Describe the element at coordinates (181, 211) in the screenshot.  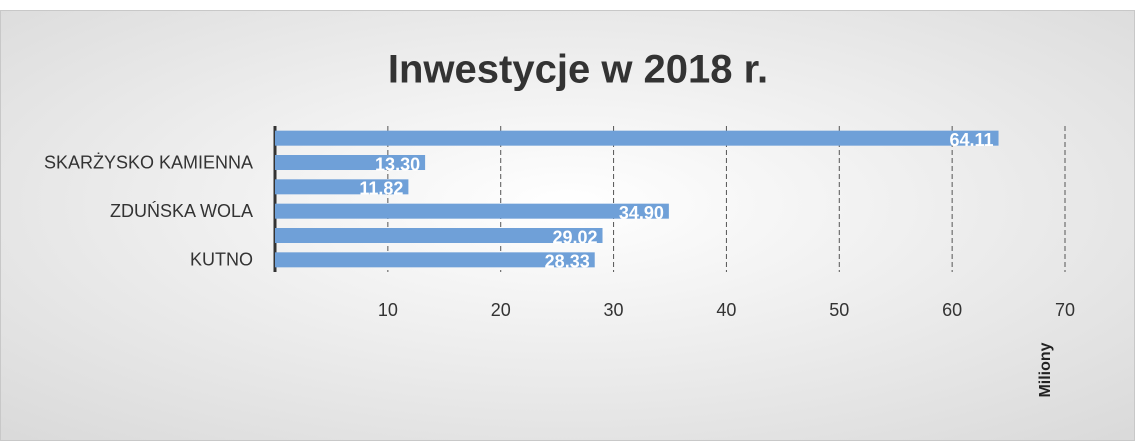
I see `y-tick-label: ZDUŃSKA WOLA` at that location.